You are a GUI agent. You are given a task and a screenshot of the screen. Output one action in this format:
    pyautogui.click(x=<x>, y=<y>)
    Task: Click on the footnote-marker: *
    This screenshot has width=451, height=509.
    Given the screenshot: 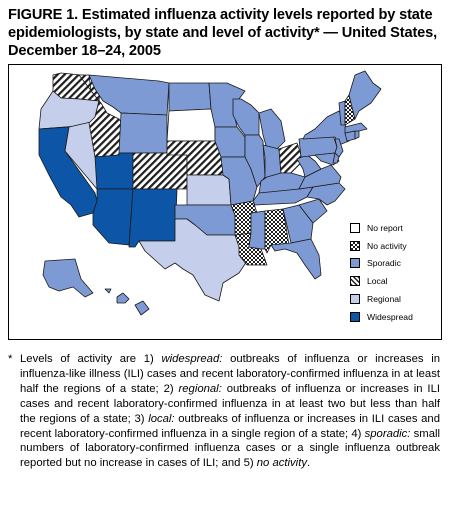 What is the action you would take?
    pyautogui.click(x=10, y=359)
    